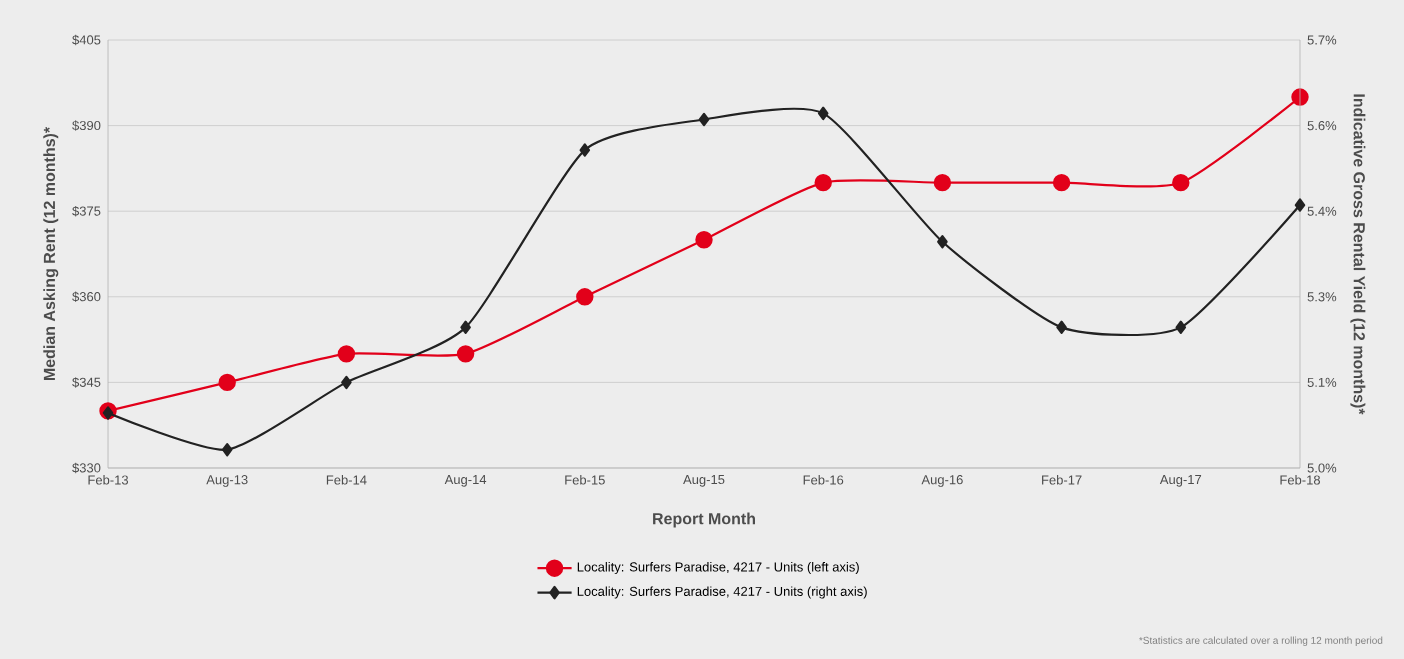  Describe the element at coordinates (86, 125) in the screenshot. I see `y-tick-label: $390` at that location.